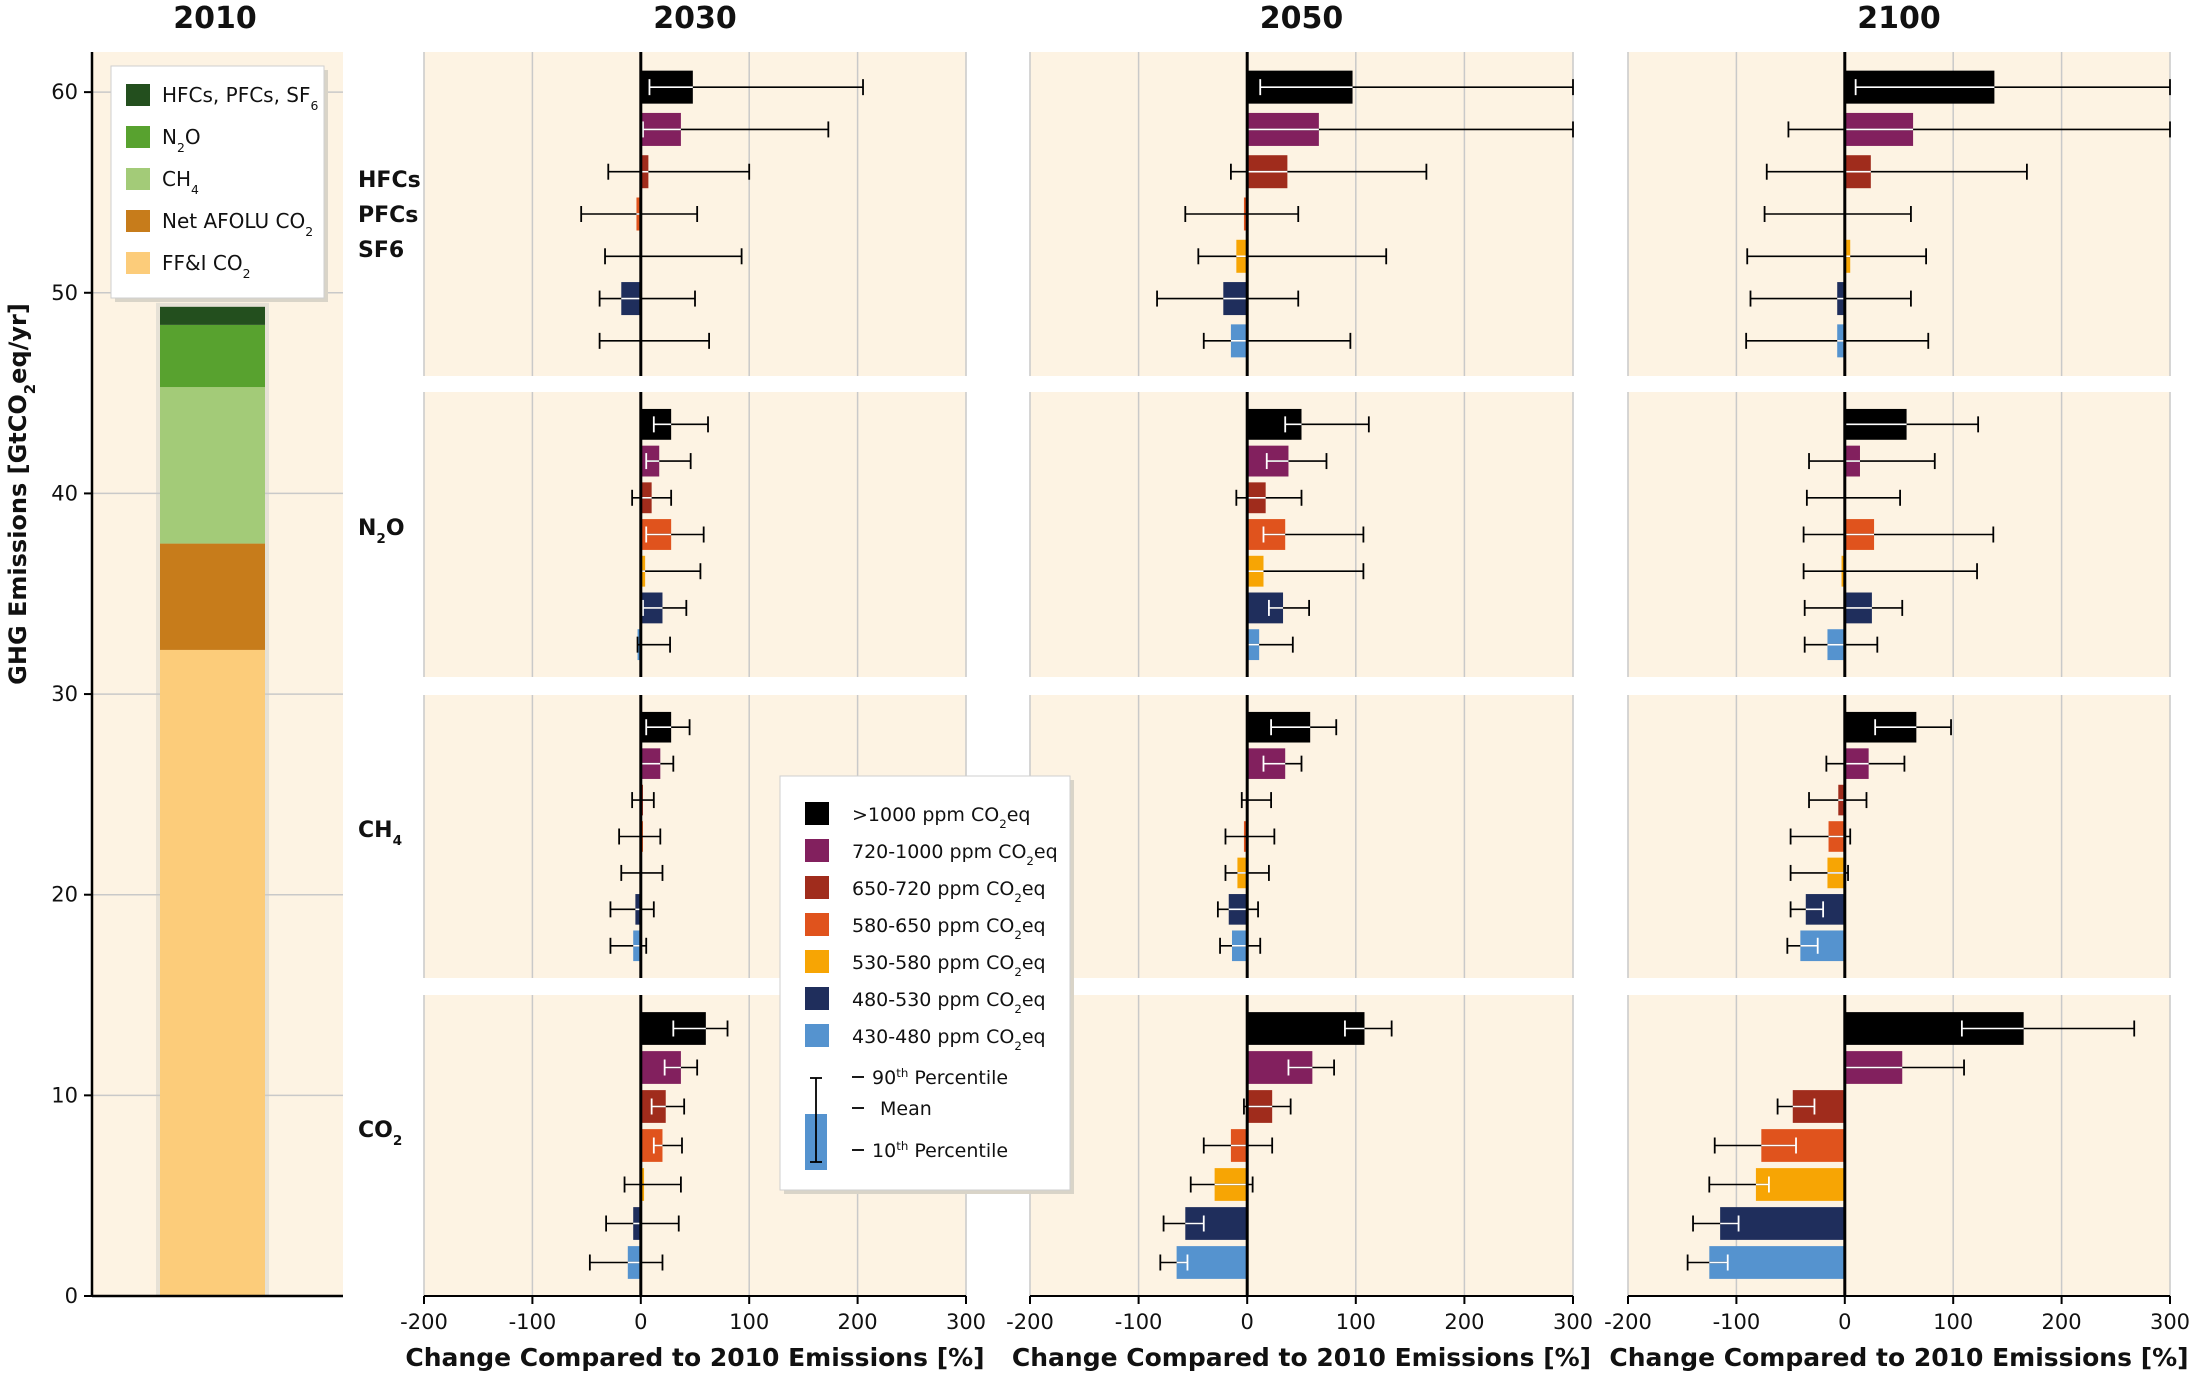 Image resolution: width=2191 pixels, height=1373 pixels. What do you see at coordinates (955, 854) in the screenshot?
I see `series-legend-label: 720-1000 ppm CO2​eq` at bounding box center [955, 854].